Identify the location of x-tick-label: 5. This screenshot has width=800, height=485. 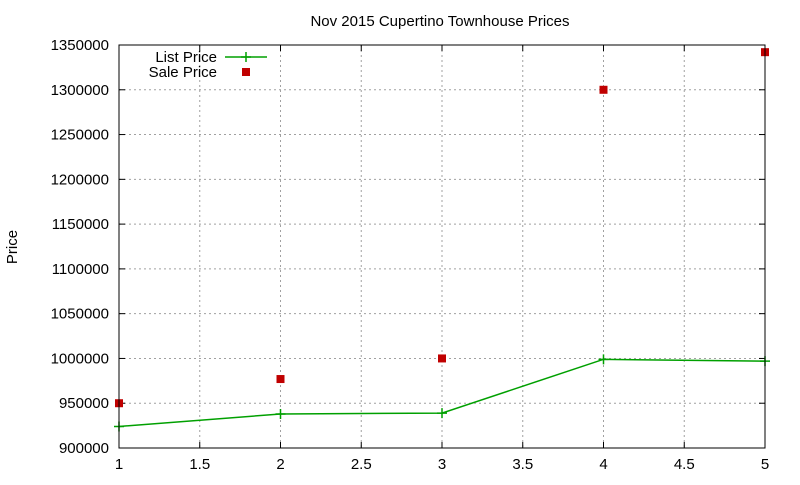
(765, 464).